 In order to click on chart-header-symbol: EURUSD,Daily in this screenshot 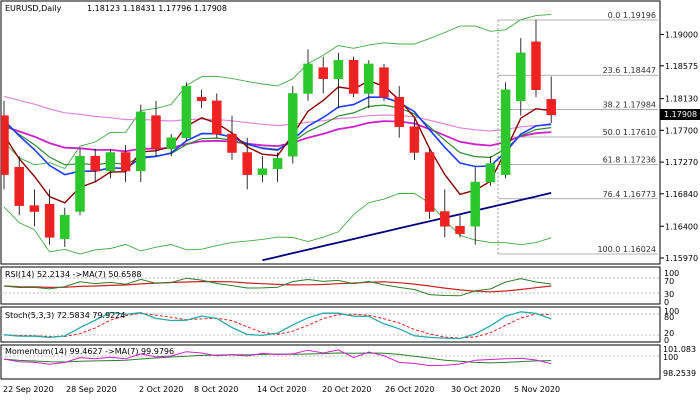, I will do `click(33, 8)`.